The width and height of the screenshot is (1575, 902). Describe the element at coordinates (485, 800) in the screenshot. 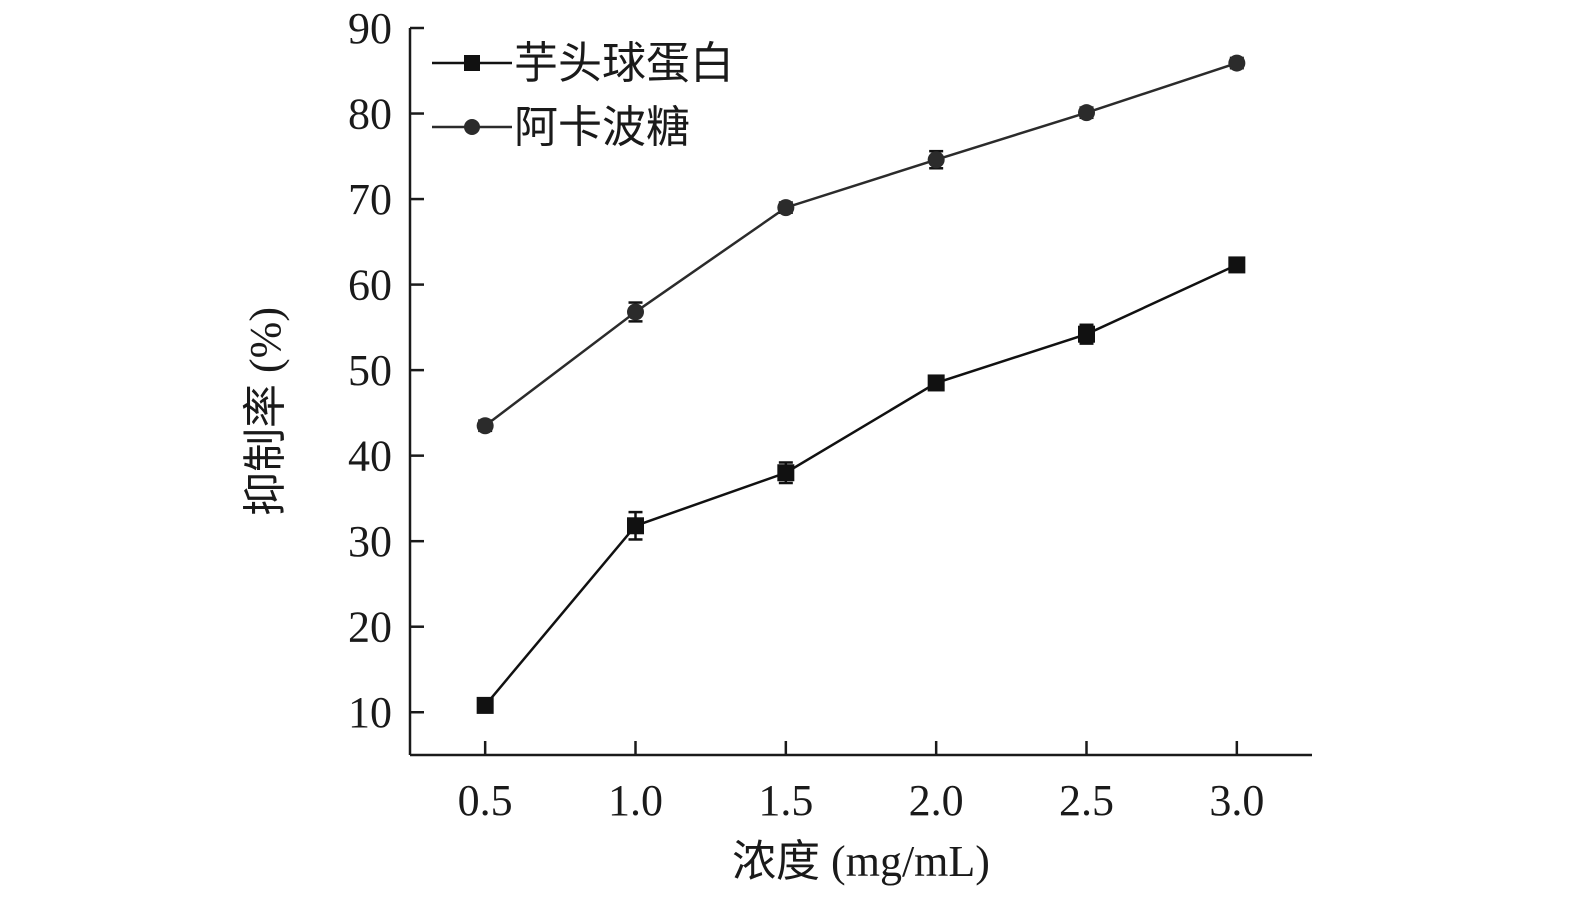

I see `x-tick-label: 0.5` at that location.